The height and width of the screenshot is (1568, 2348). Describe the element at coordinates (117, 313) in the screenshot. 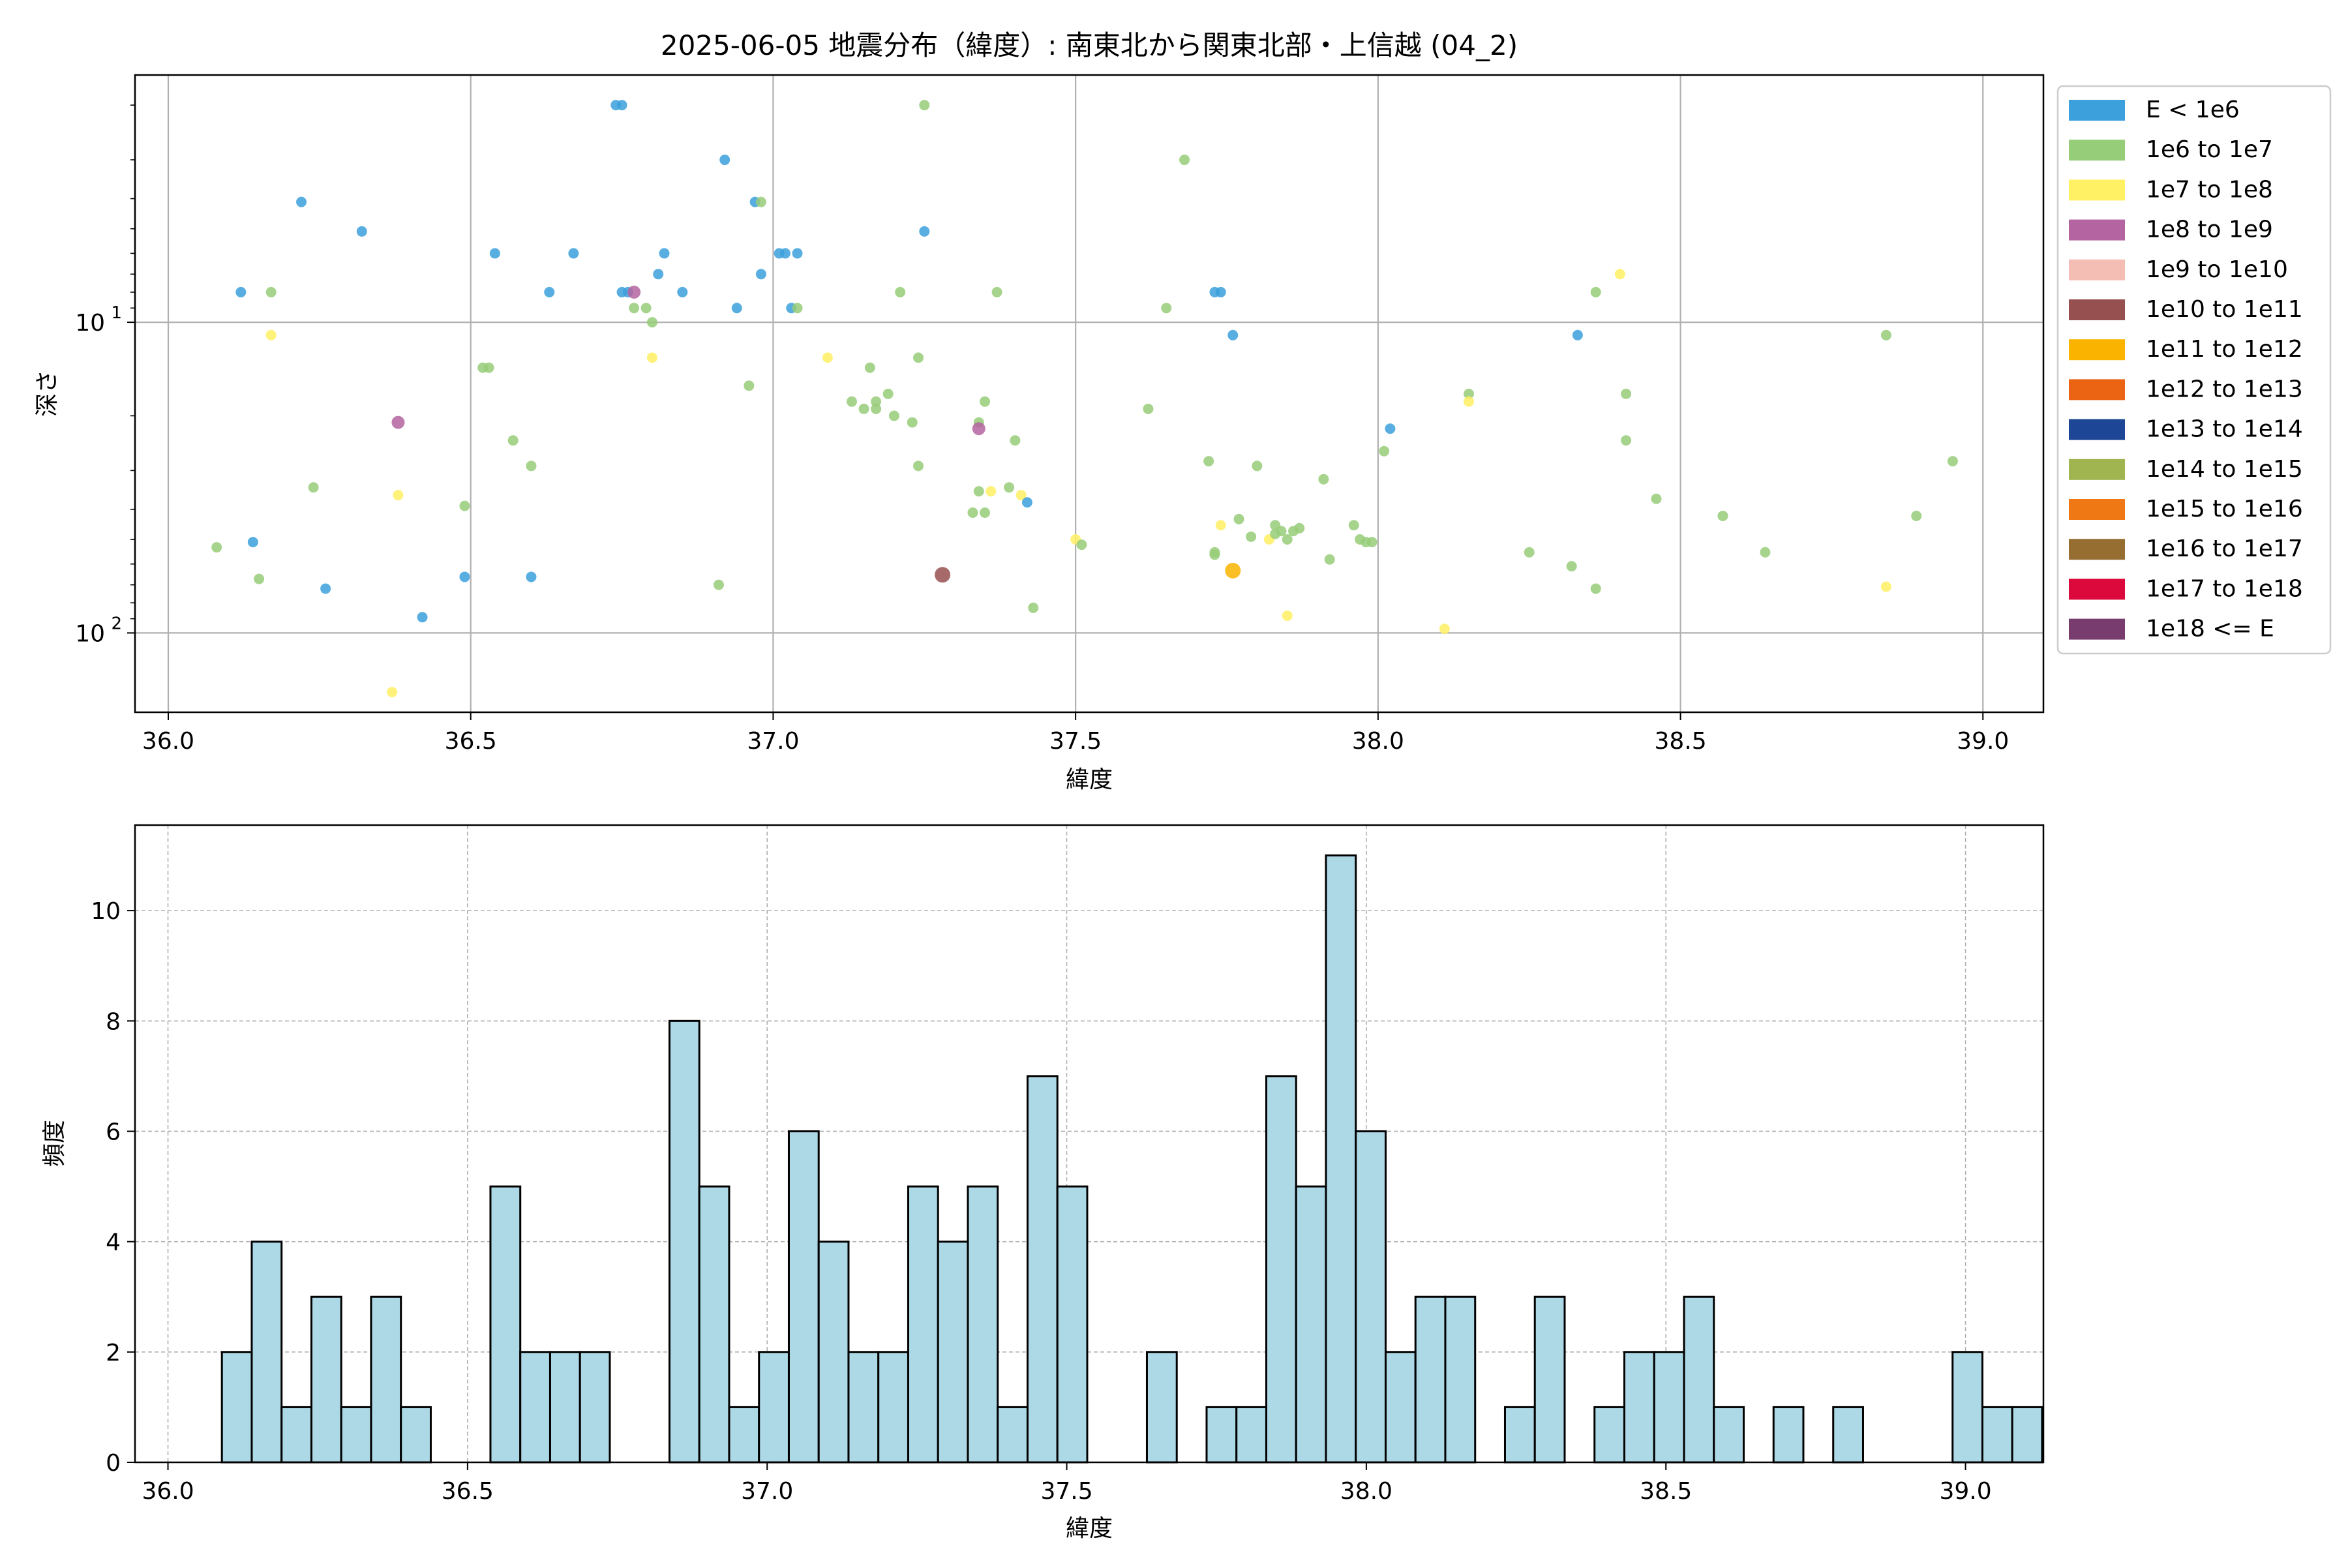

I see `scatter-y-tick-exponent: 1` at that location.